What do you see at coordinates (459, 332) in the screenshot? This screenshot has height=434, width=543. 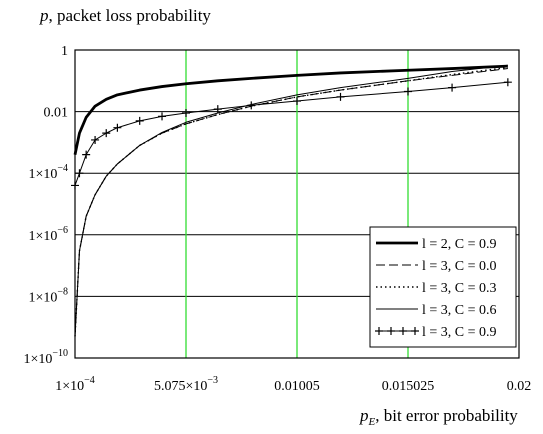 I see `legend-label: l = 3, C = 0.9` at bounding box center [459, 332].